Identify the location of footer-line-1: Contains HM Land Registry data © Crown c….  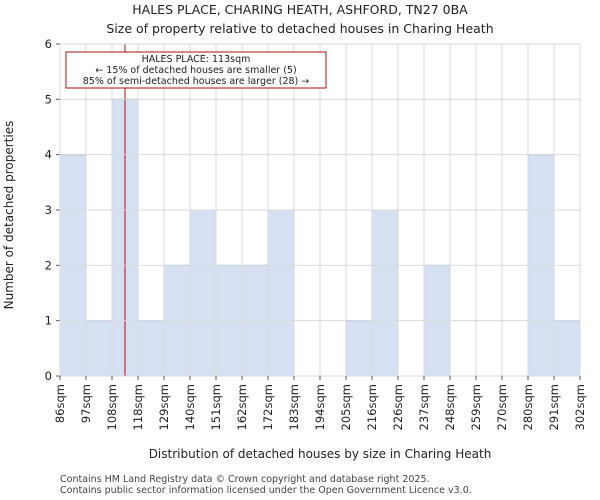
(245, 479).